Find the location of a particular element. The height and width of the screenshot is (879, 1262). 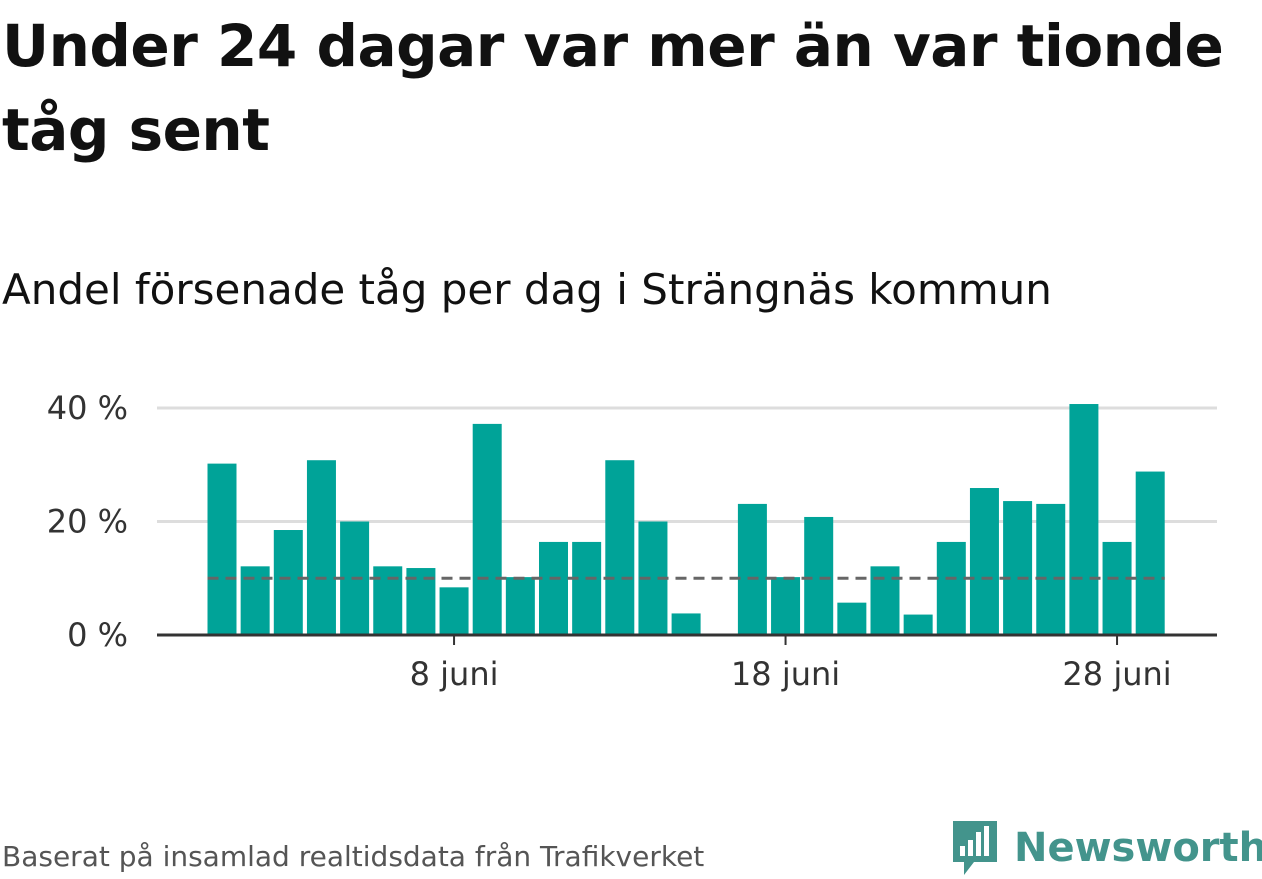

x-tick-label: 8 juni is located at coordinates (454, 674).